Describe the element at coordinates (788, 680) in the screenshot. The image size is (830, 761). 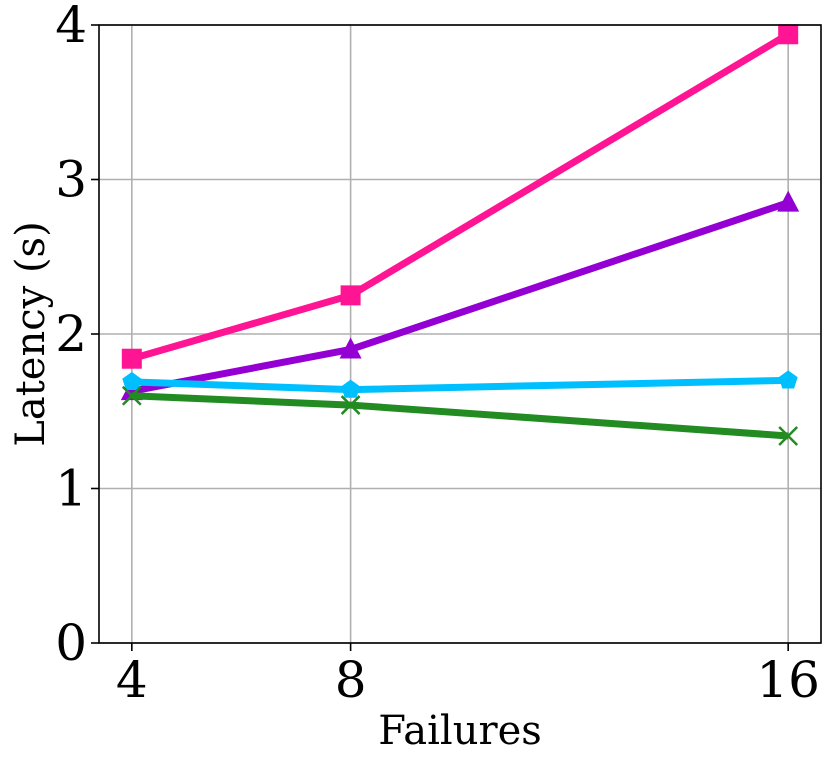
I see `x-tick-label: 16` at that location.